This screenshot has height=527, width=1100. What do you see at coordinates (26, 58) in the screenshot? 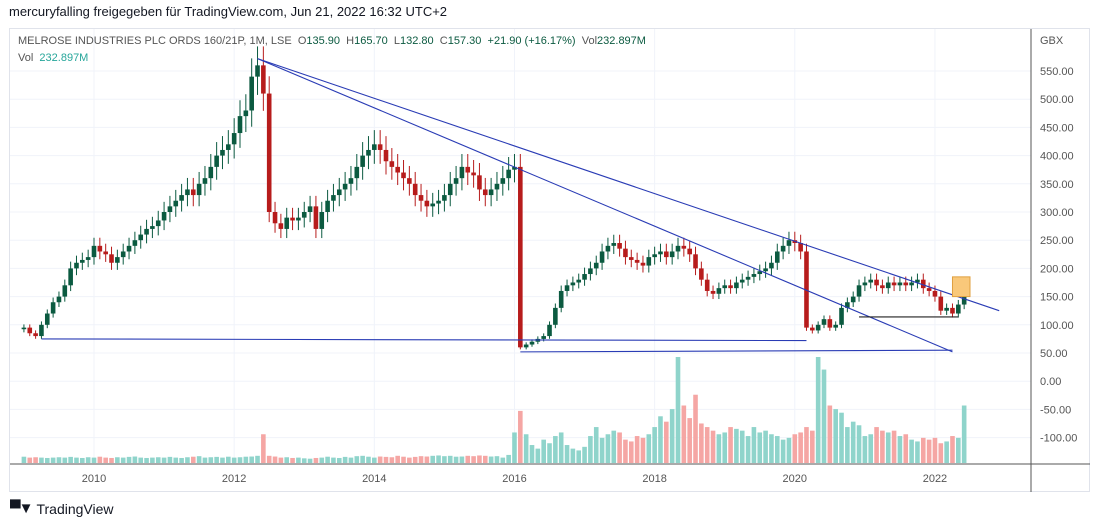
I see `volume-row-label: Vol` at bounding box center [26, 58].